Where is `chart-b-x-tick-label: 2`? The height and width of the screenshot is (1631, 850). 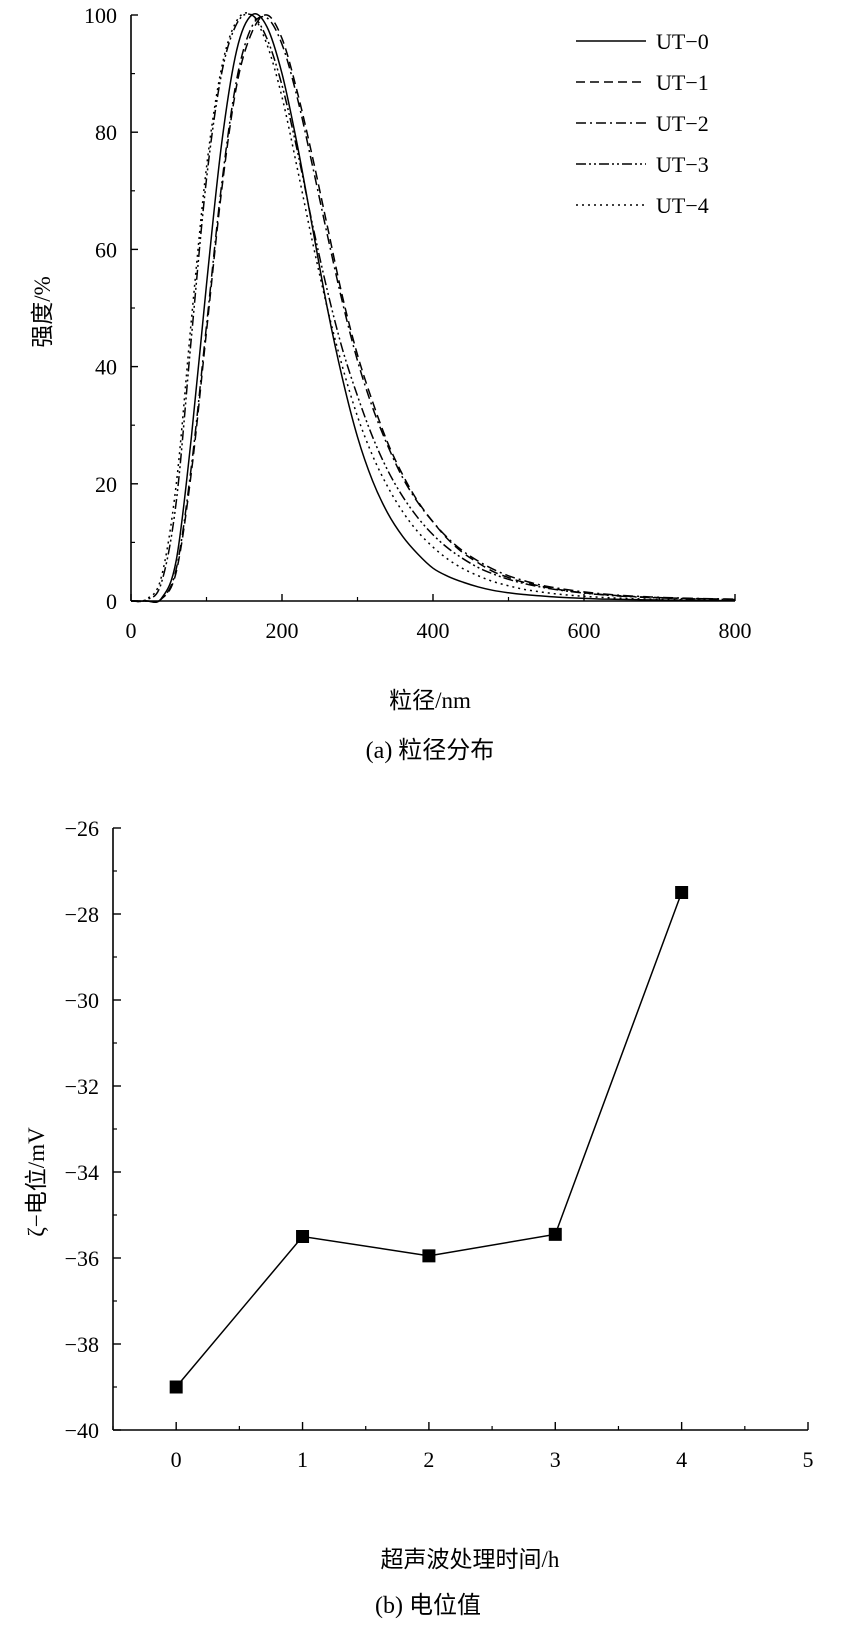 chart-b-x-tick-label: 2 is located at coordinates (428, 1459).